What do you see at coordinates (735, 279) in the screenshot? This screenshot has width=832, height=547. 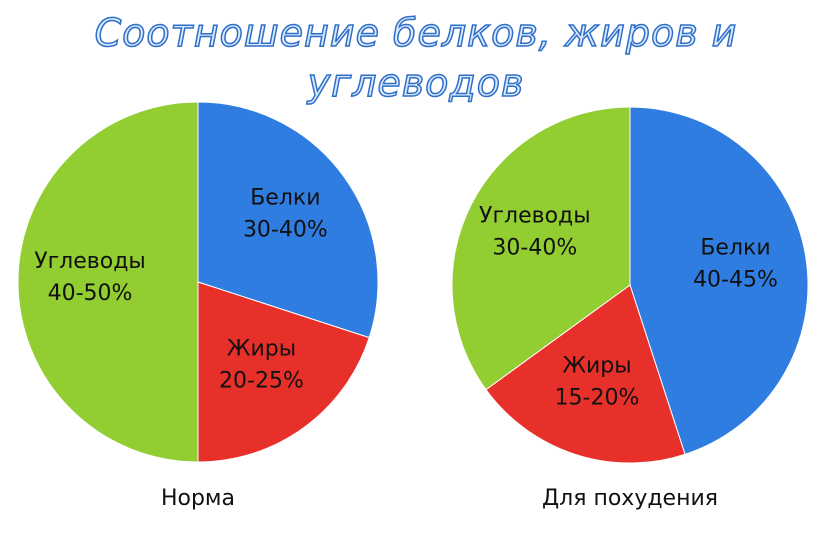 I see `slice-value-label: 40-45%` at bounding box center [735, 279].